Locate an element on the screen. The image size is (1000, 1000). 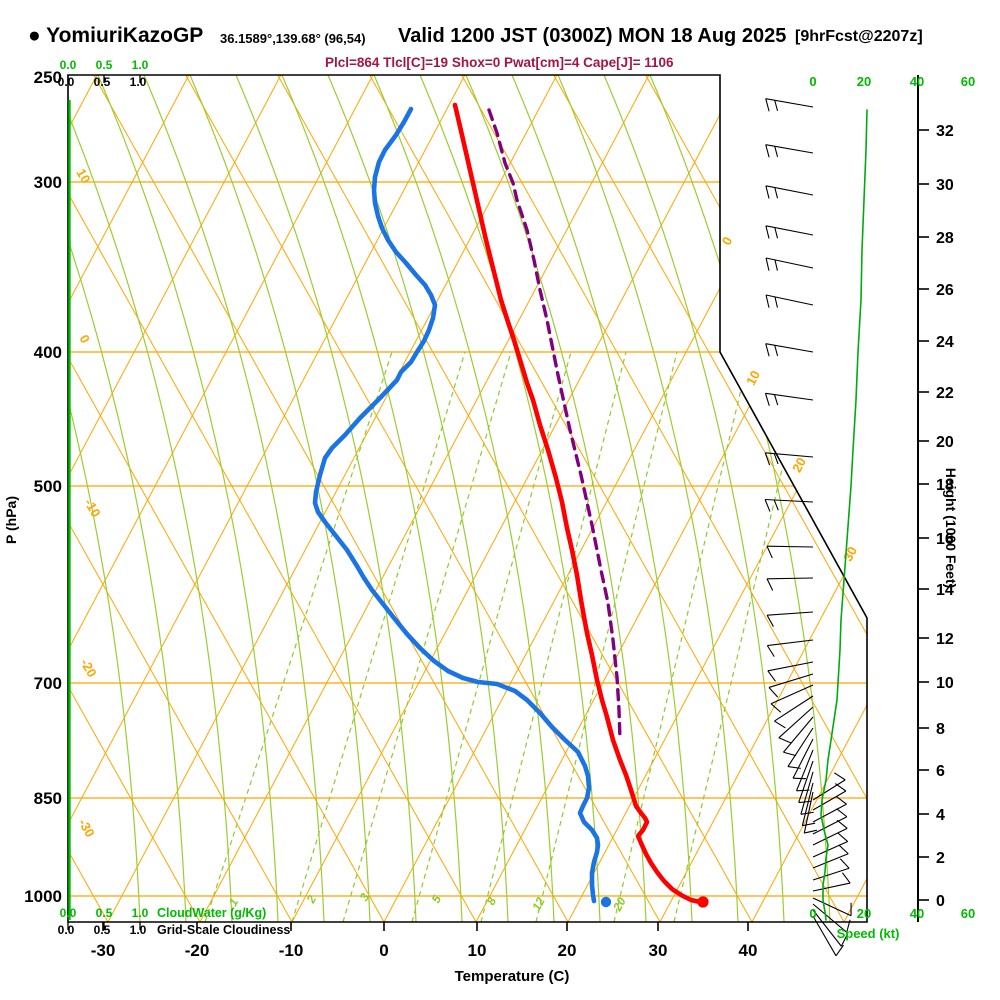
dewpoint-surface-dot is located at coordinates (606, 902).